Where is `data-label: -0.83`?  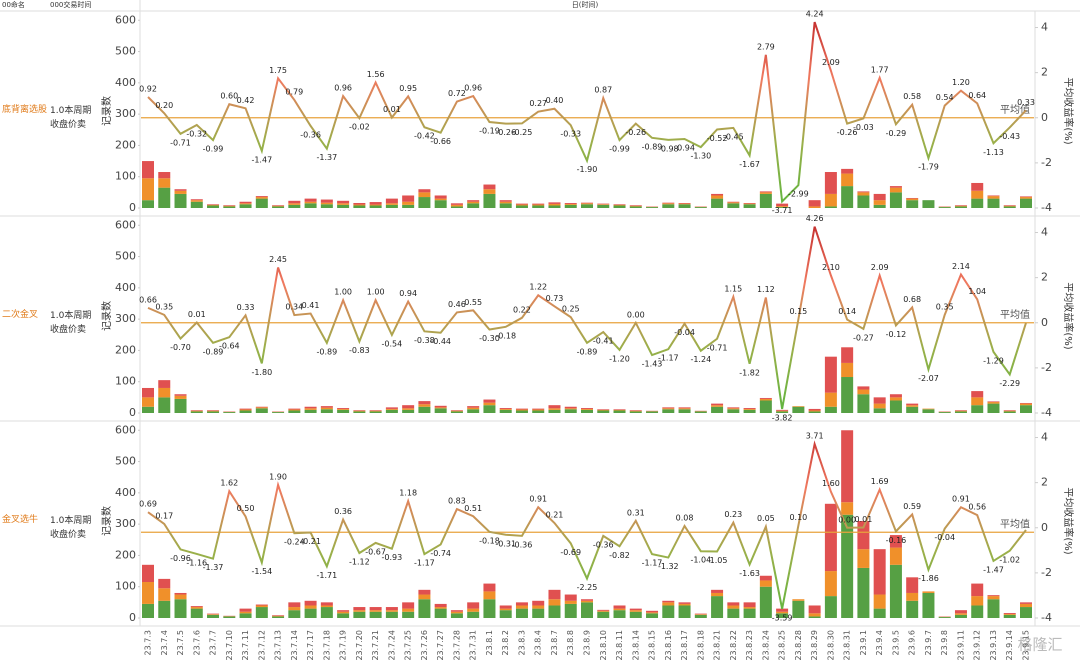 data-label: -0.83 is located at coordinates (359, 350).